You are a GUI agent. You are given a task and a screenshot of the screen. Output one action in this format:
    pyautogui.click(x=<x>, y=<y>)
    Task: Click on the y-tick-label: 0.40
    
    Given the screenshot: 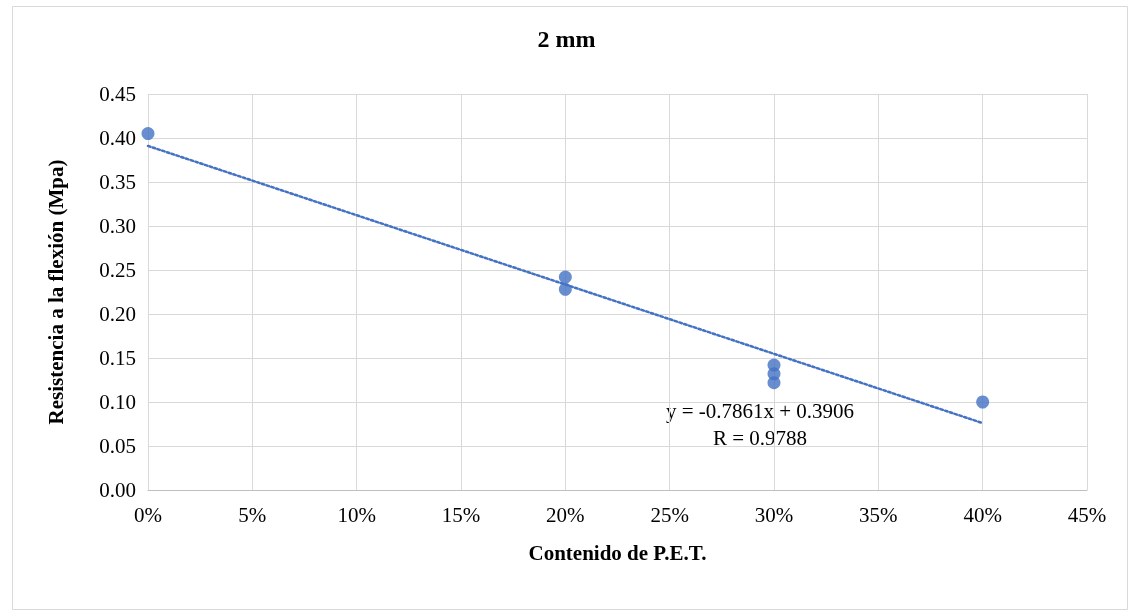 What is the action you would take?
    pyautogui.click(x=117, y=138)
    